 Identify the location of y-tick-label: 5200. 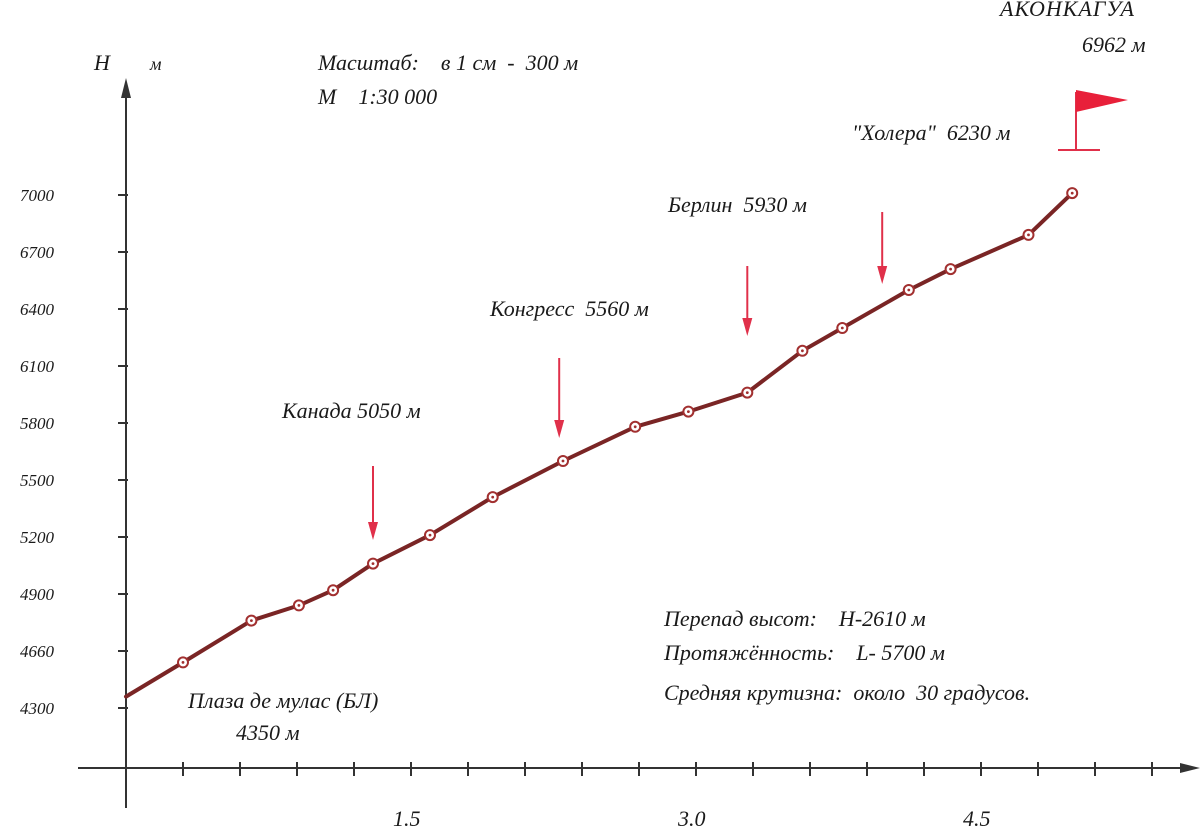
(37, 537).